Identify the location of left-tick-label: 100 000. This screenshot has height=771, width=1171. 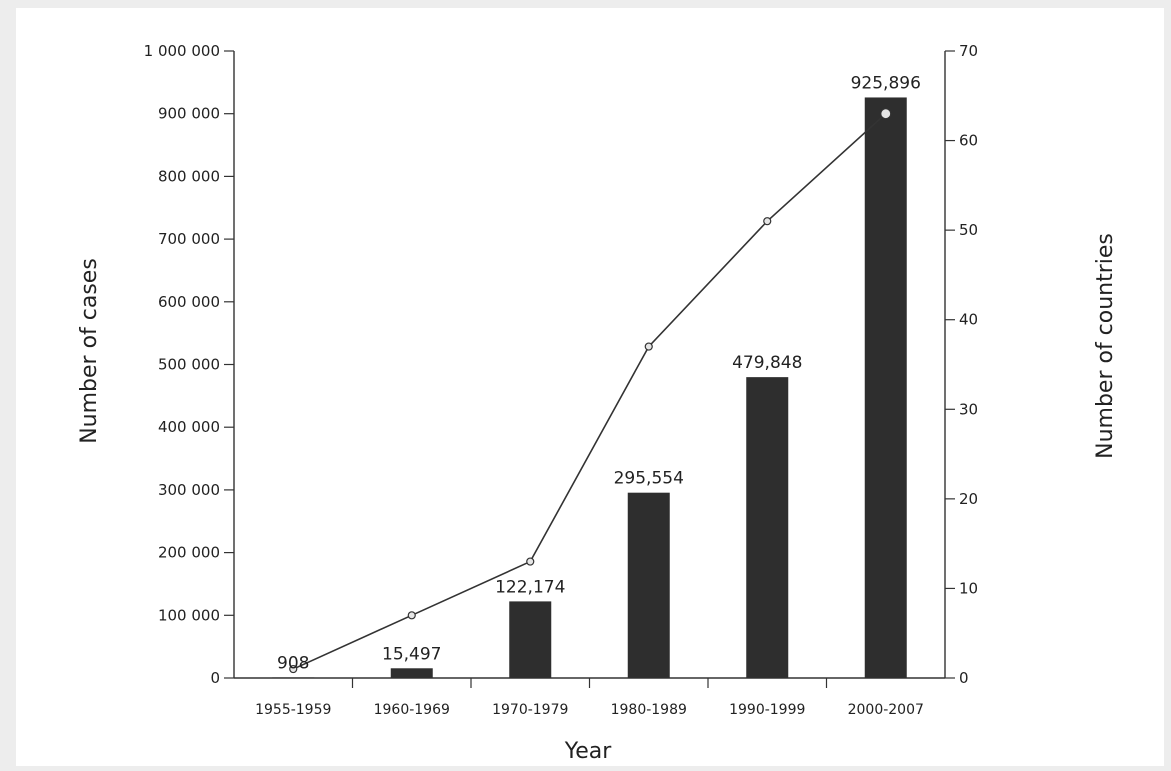
(189, 615).